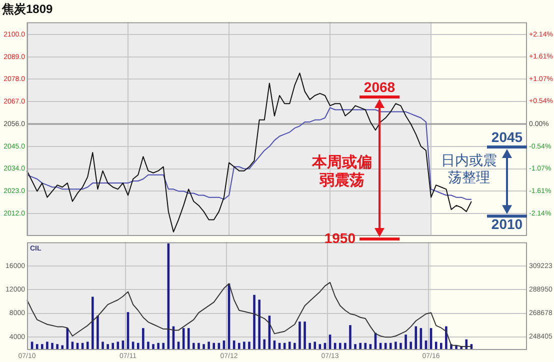 This screenshot has width=554, height=362. Describe the element at coordinates (27, 9) in the screenshot. I see `chart-title: 焦炭1809` at that location.